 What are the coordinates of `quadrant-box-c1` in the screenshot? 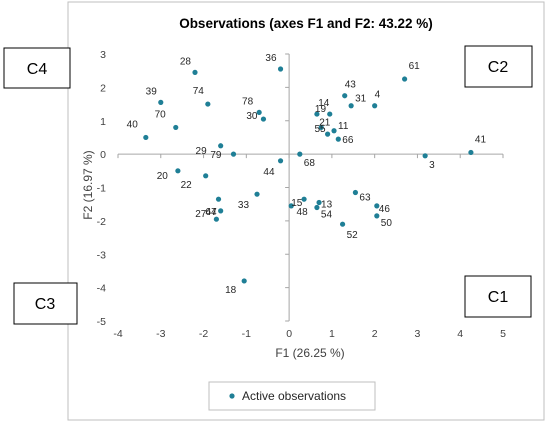 It's located at (498, 296).